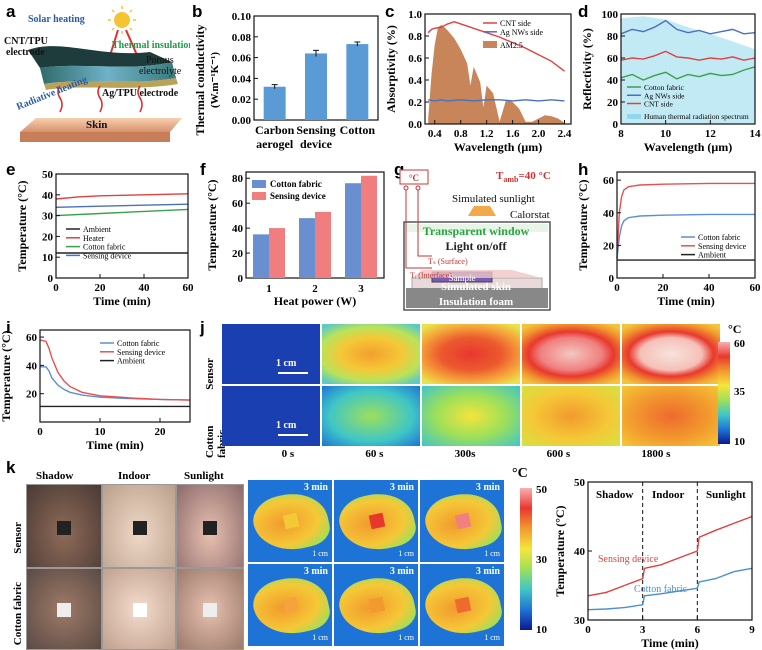  I want to click on photo-indoor-cotton, so click(139, 609).